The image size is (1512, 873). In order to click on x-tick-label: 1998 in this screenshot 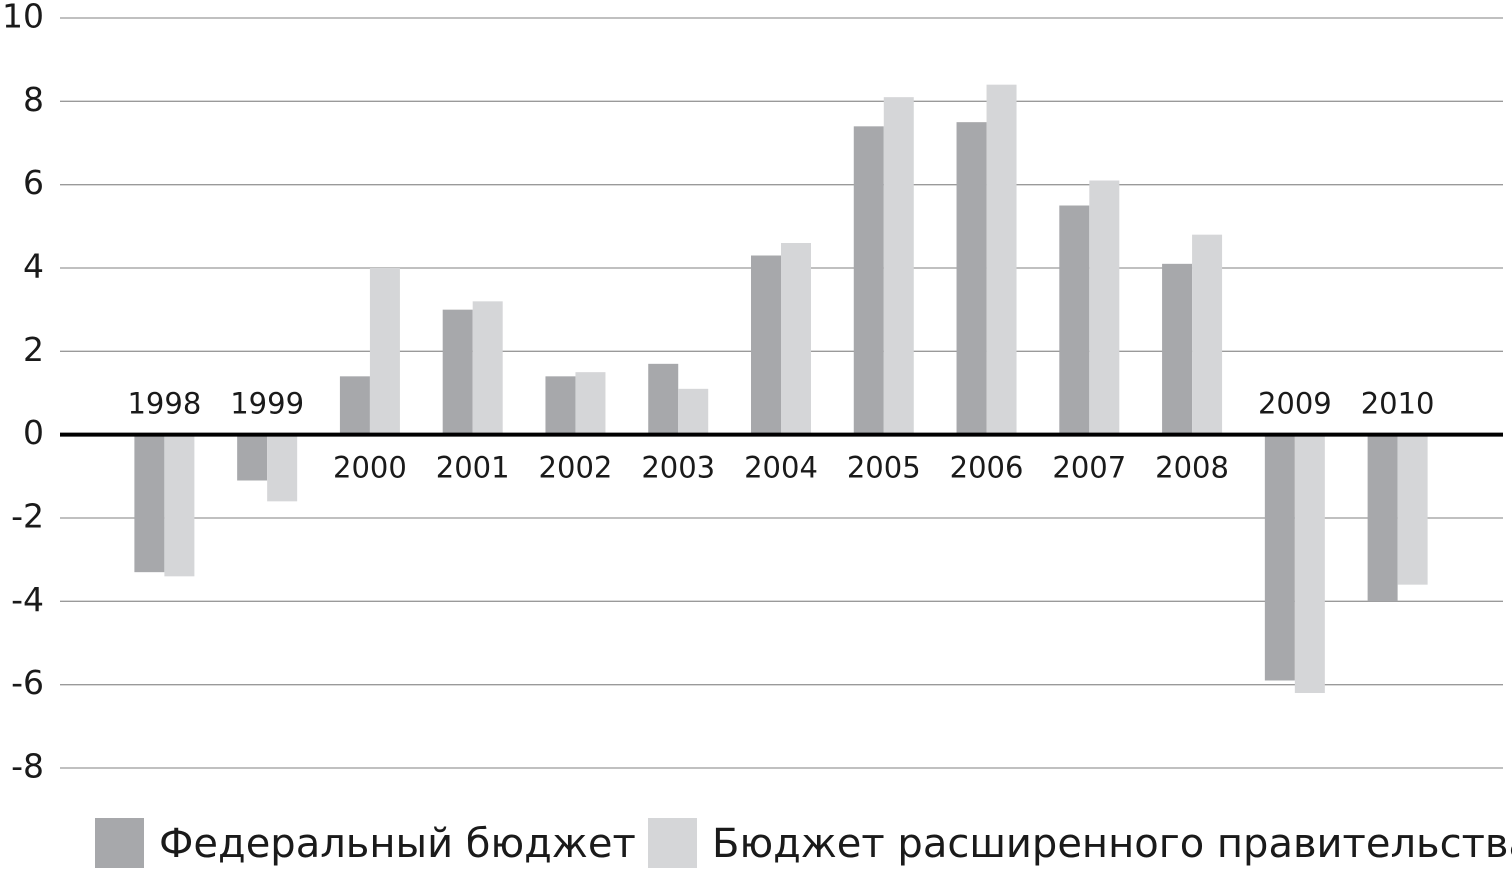, I will do `click(164, 404)`.